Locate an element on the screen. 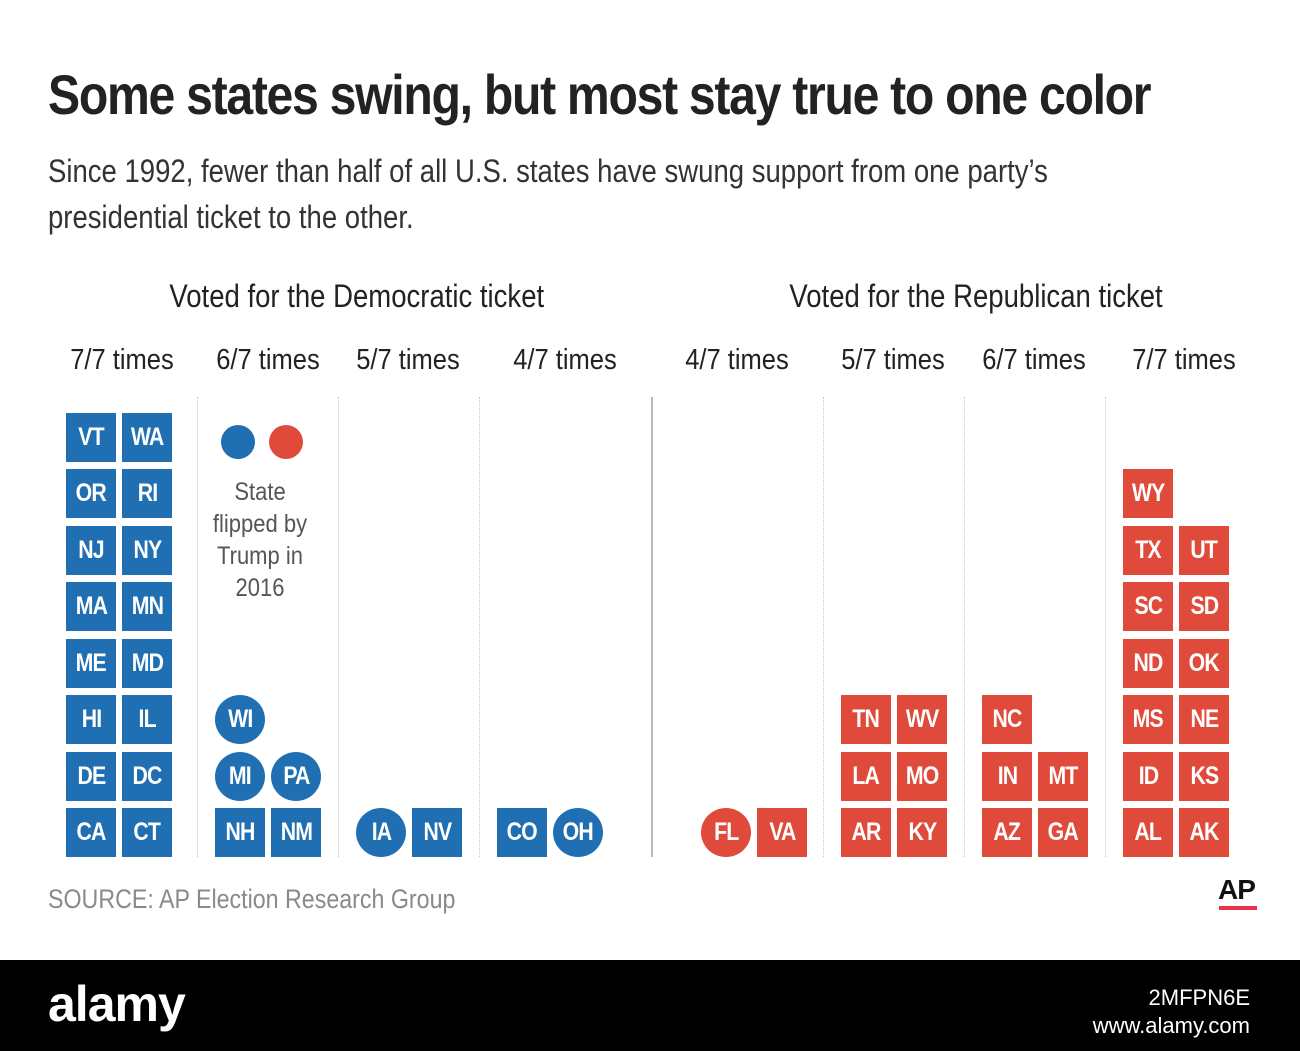  legend-red-dot is located at coordinates (286, 442).